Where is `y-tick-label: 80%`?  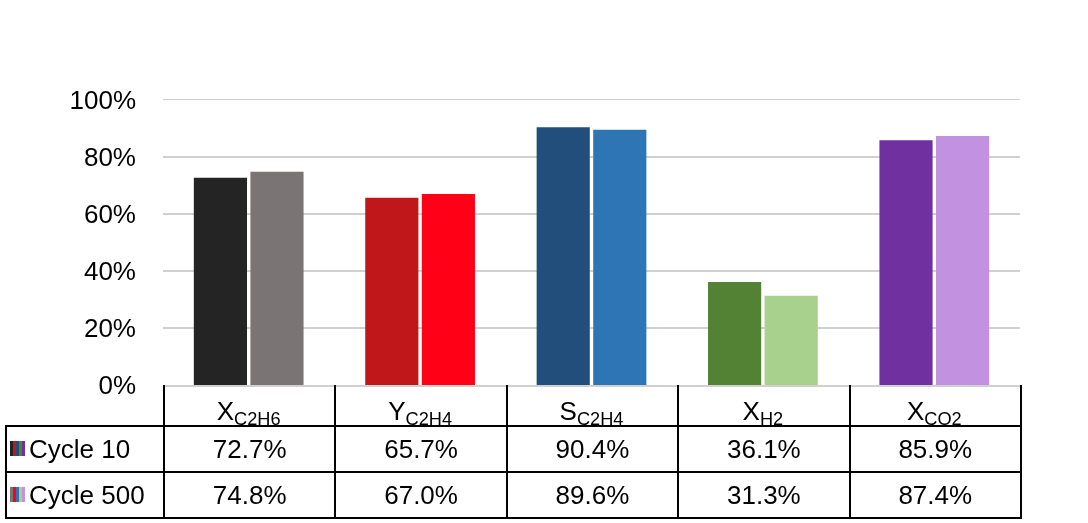 y-tick-label: 80% is located at coordinates (109, 157).